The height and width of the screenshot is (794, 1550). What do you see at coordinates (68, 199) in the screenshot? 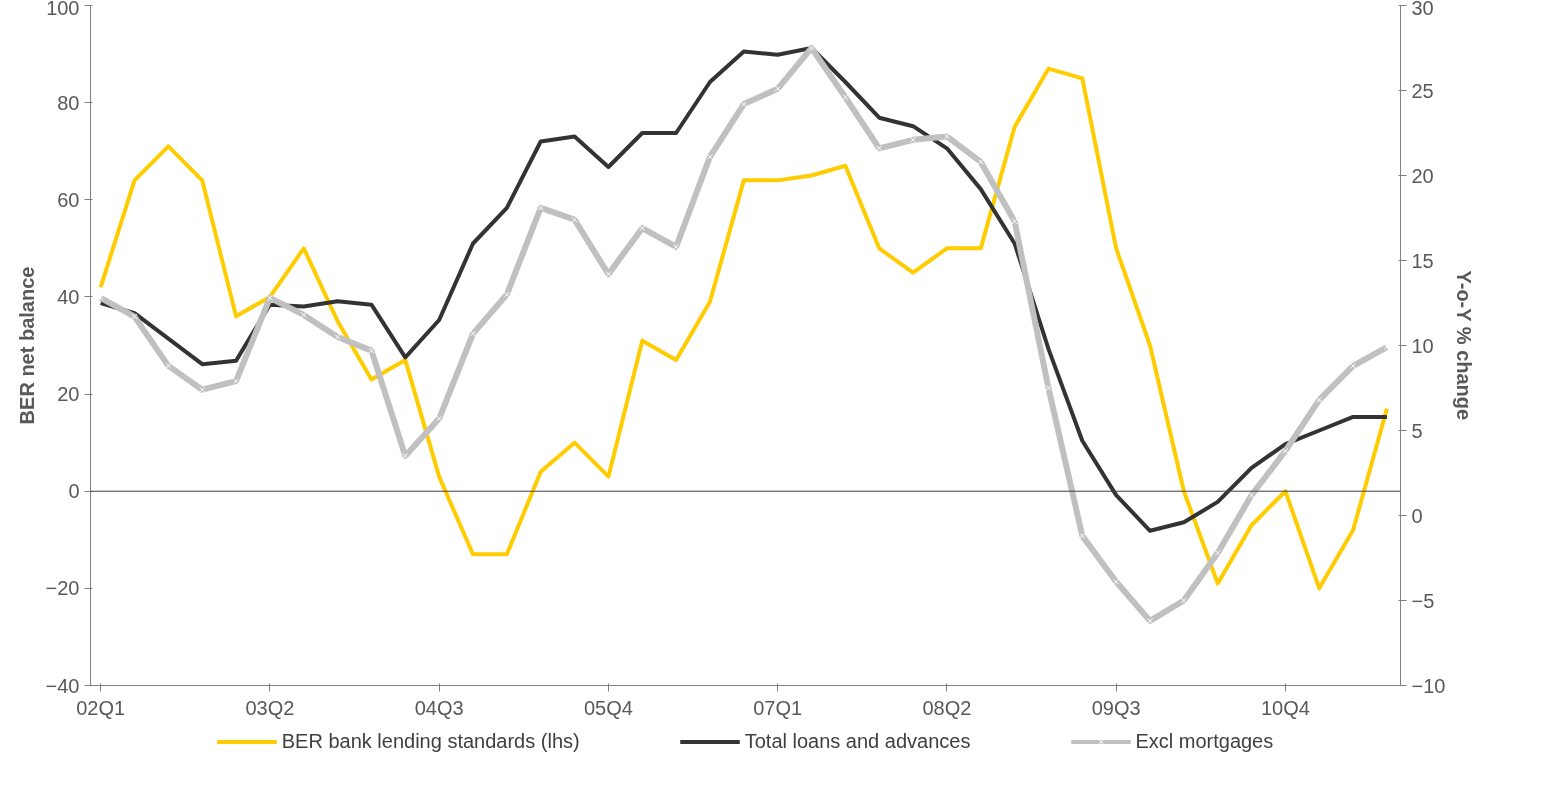
I see `y-tick-label: 60` at bounding box center [68, 199].